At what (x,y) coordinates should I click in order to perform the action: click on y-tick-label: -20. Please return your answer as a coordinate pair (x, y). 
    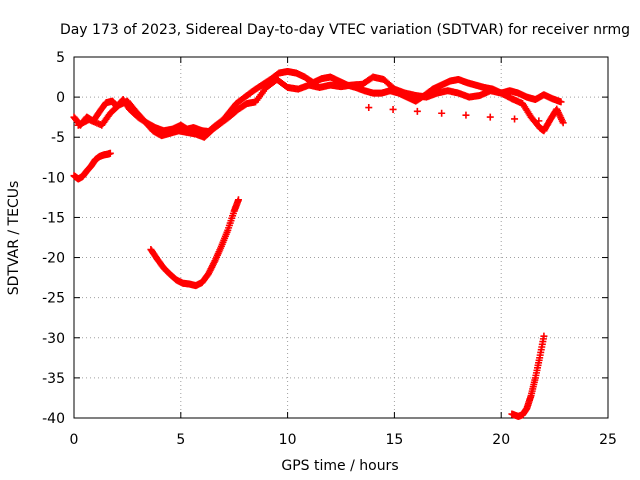
    Looking at the image, I should click on (53, 259).